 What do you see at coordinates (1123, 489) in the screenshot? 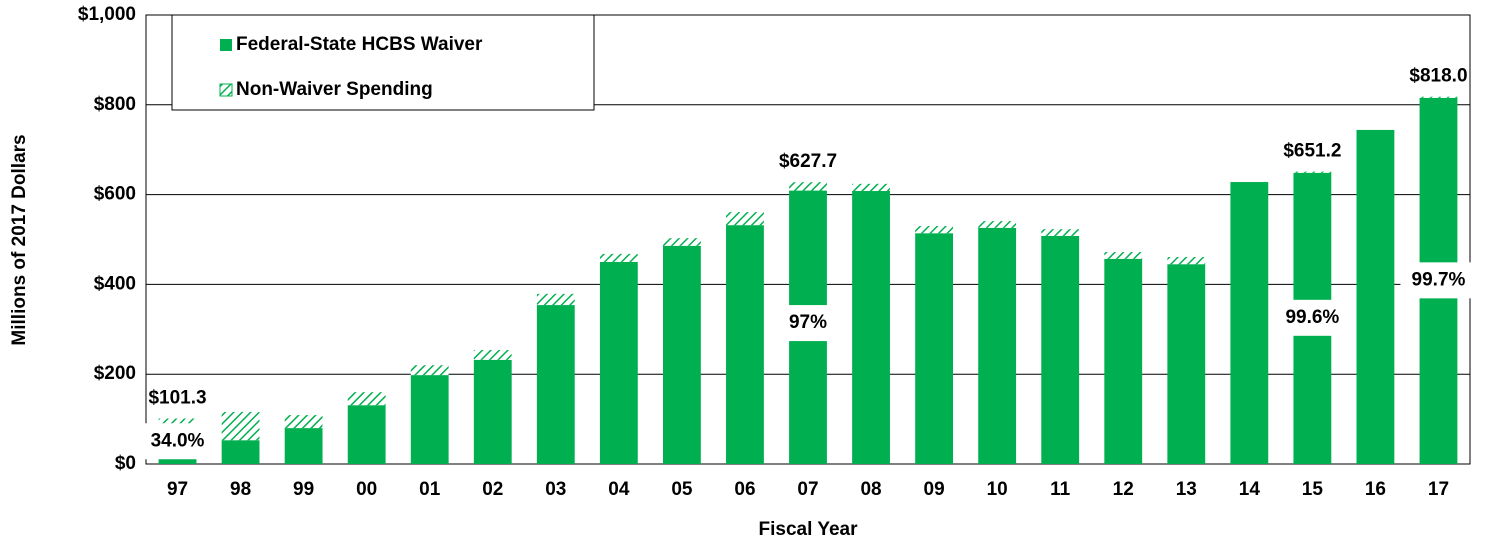
I see `x-tick-label: 12` at bounding box center [1123, 489].